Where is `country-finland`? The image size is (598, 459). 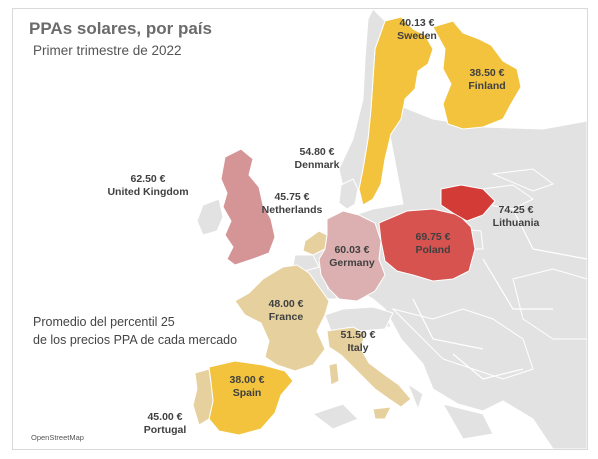
country-finland is located at coordinates (477, 75).